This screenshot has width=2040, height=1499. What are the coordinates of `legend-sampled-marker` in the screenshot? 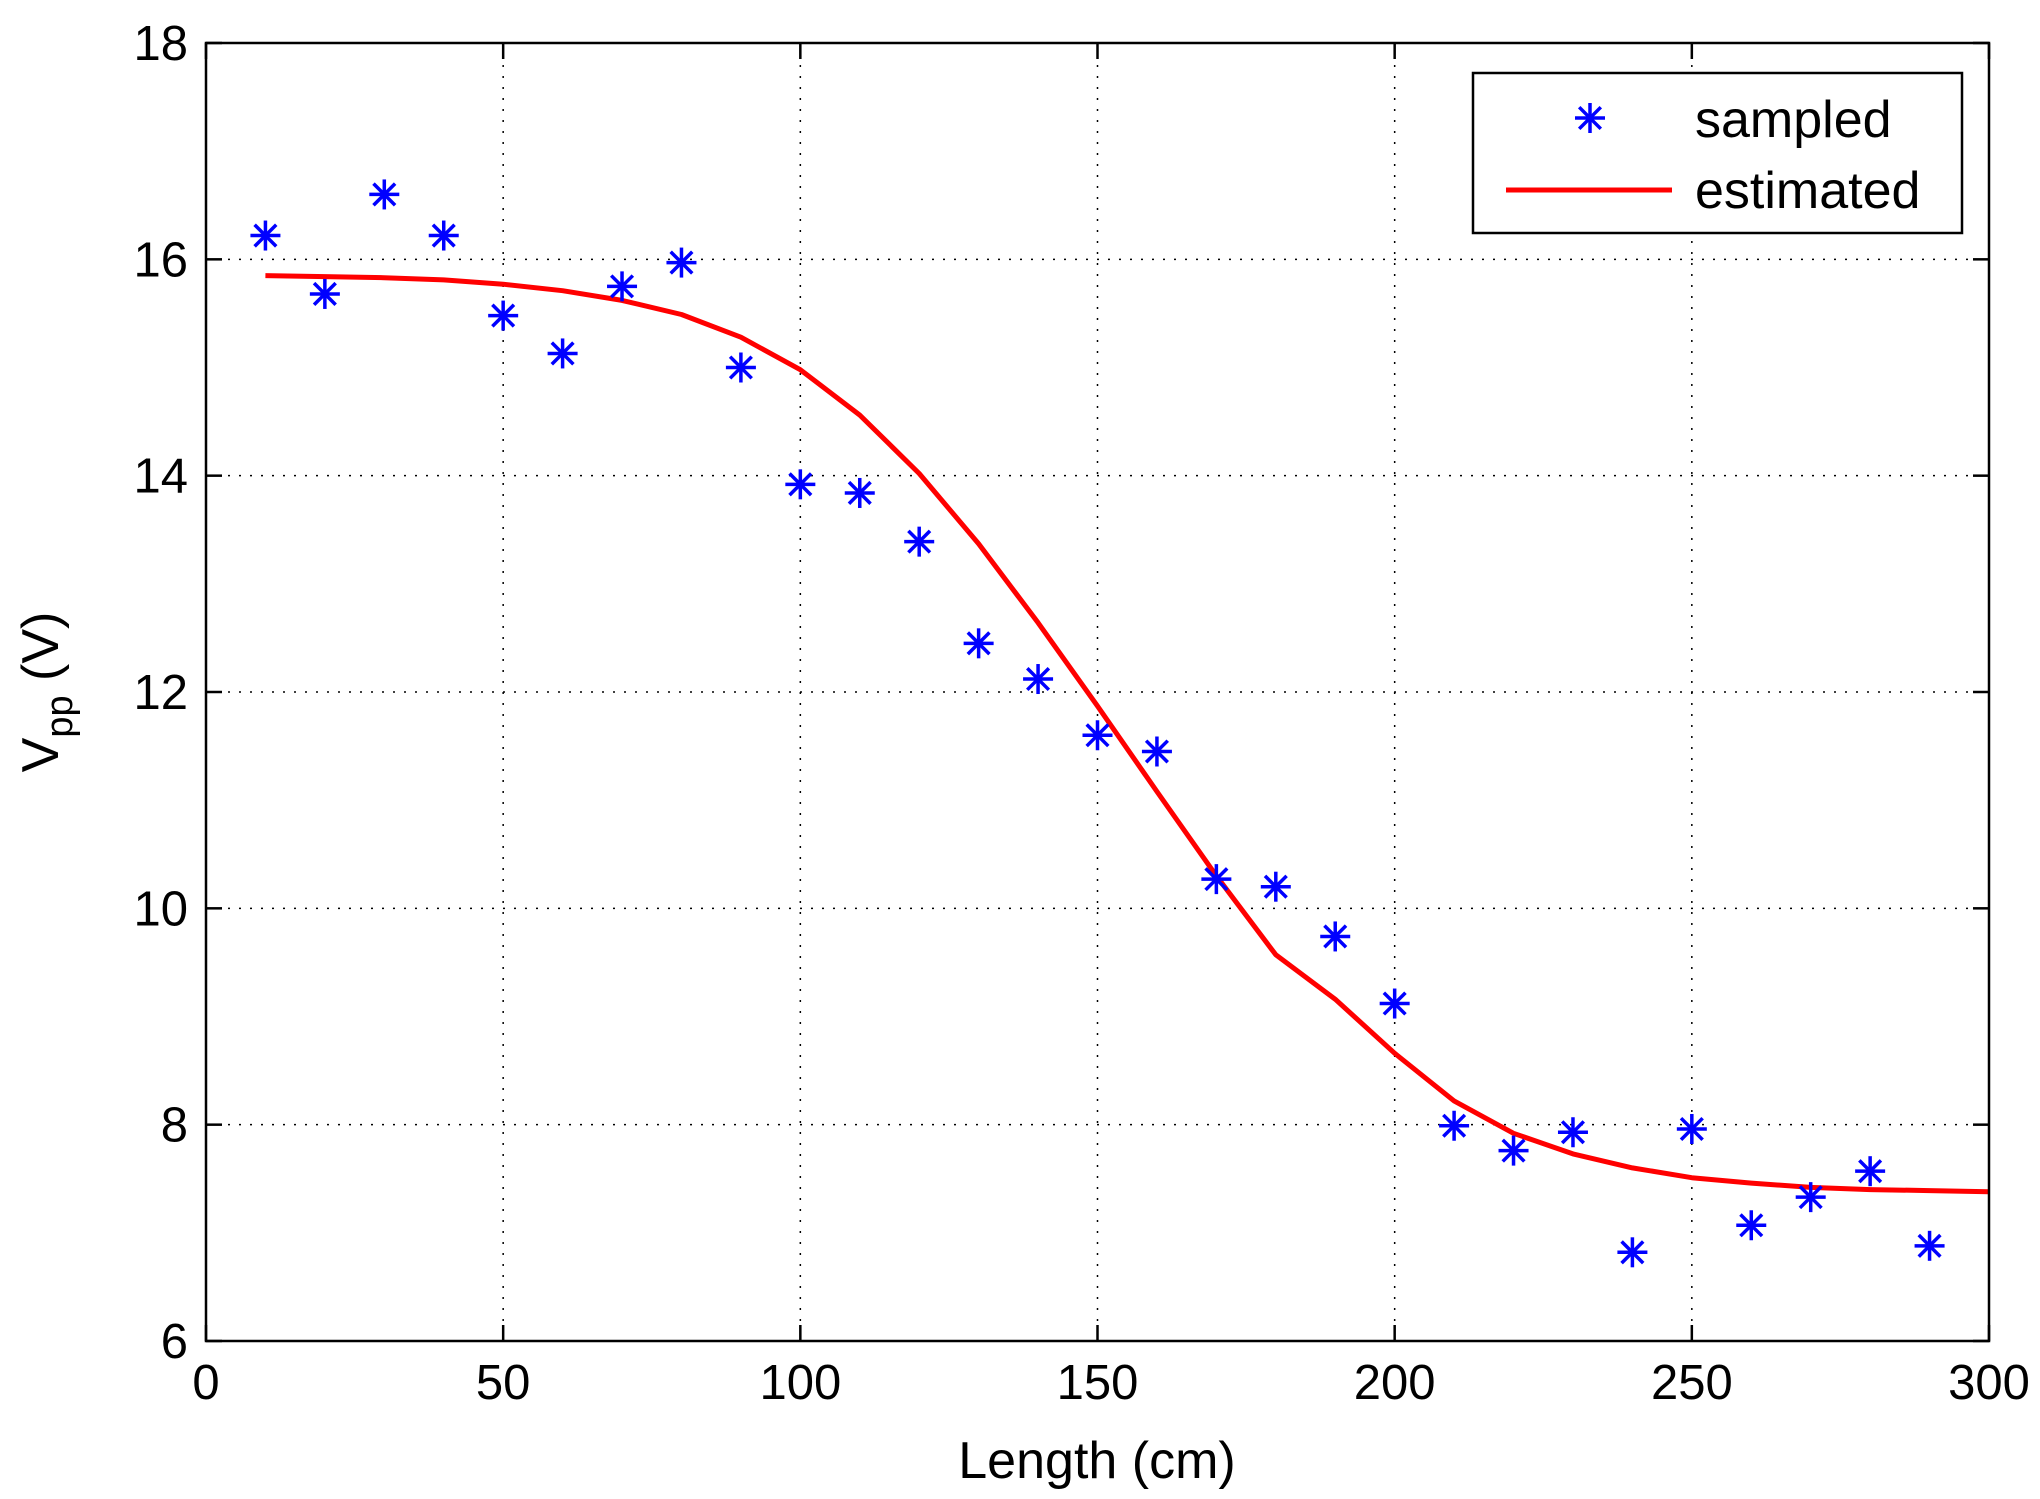 It's located at (1590, 118).